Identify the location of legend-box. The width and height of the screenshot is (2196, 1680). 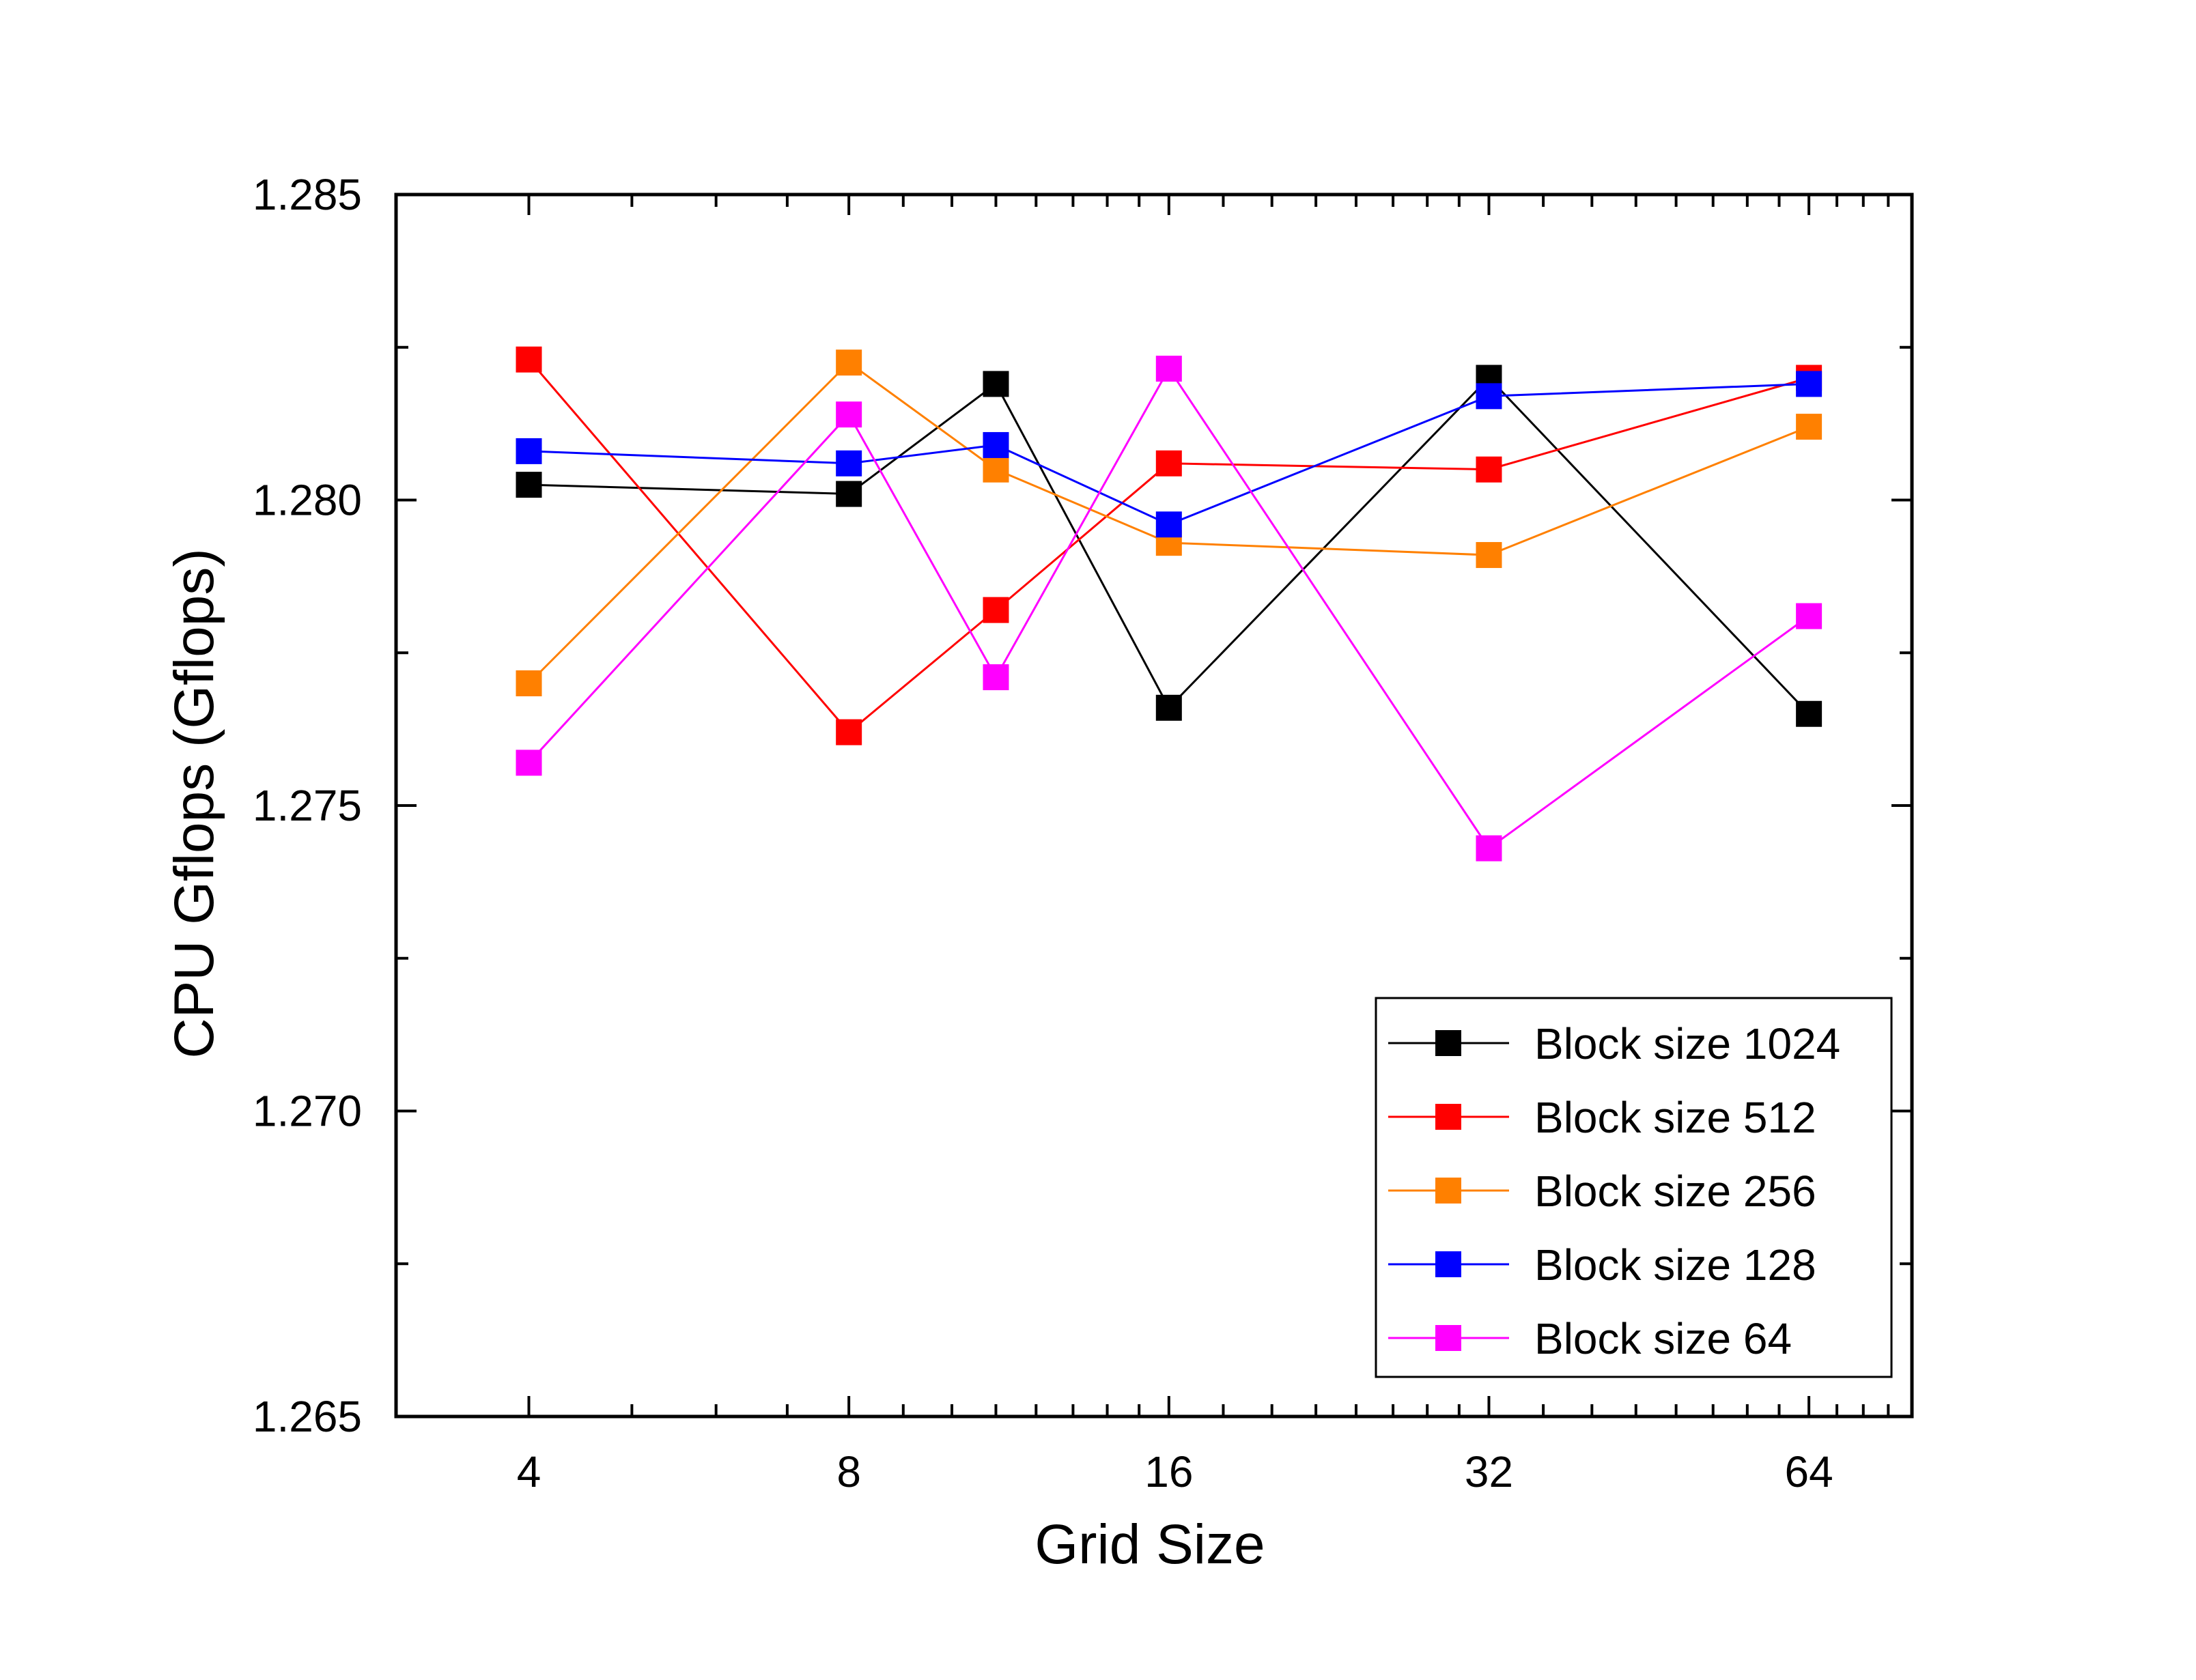
(1634, 1187).